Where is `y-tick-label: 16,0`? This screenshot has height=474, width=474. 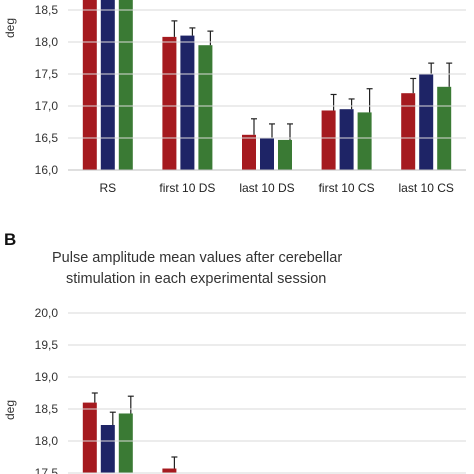
y-tick-label: 16,0 is located at coordinates (47, 170).